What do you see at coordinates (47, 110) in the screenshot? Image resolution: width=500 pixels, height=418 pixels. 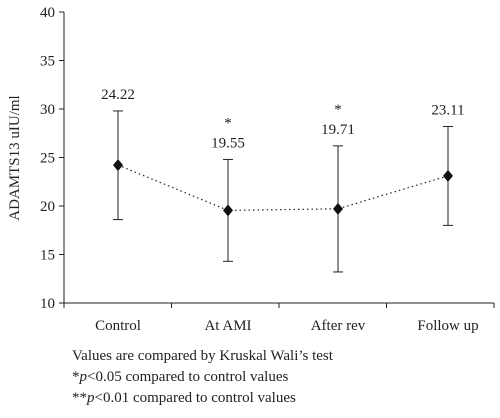 I see `y-tick-label: 30` at bounding box center [47, 110].